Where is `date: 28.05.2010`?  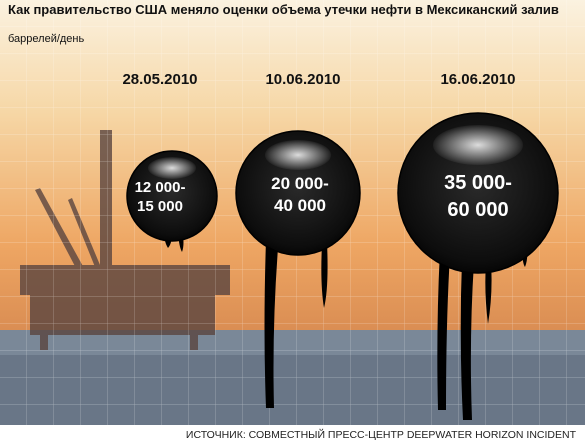
date: 28.05.2010 is located at coordinates (159, 79).